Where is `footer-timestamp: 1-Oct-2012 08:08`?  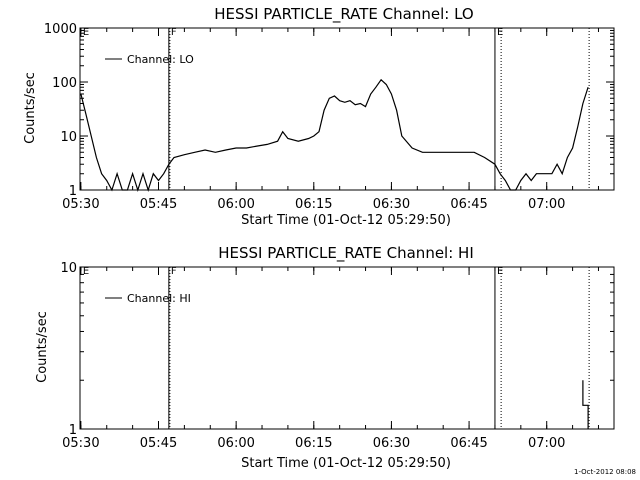 footer-timestamp: 1-Oct-2012 08:08 is located at coordinates (605, 472).